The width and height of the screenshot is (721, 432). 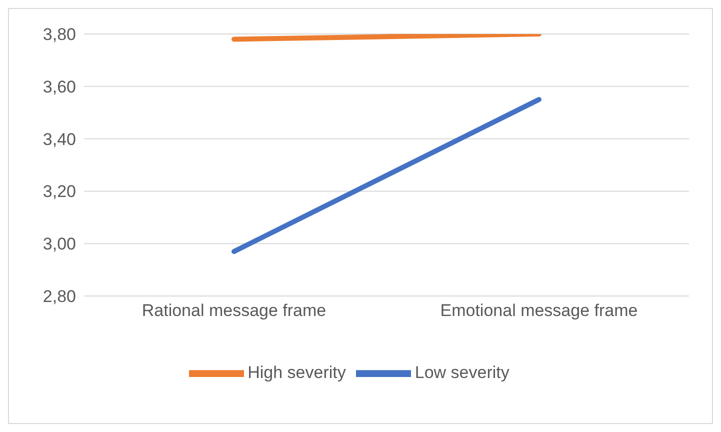 I want to click on y-tick-label: 3,60, so click(x=59, y=86).